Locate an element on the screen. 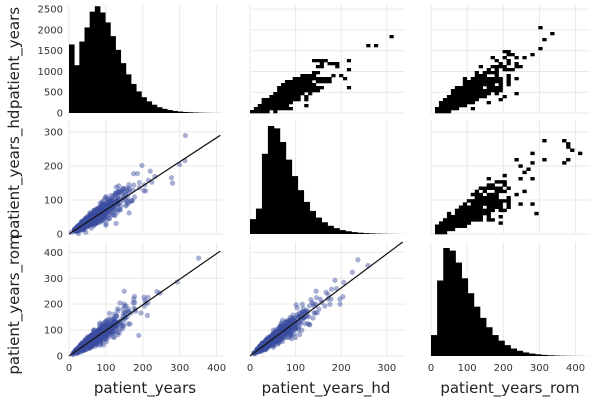 The height and width of the screenshot is (404, 600). x-tick-label: 200 is located at coordinates (341, 368).